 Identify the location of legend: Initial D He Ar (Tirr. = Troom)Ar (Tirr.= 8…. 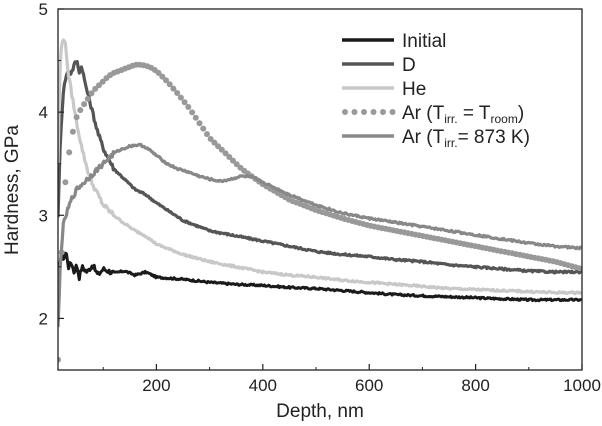
(436, 90).